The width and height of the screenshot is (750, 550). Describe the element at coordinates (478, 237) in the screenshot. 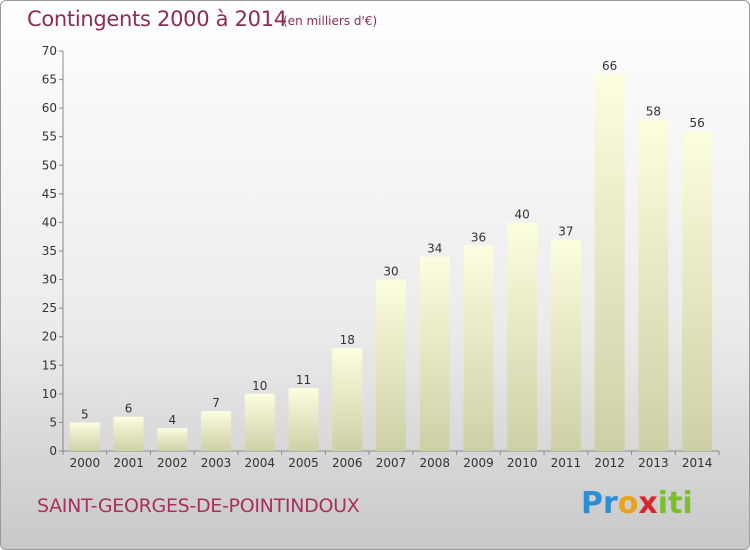

I see `data-label-2009: 36` at that location.